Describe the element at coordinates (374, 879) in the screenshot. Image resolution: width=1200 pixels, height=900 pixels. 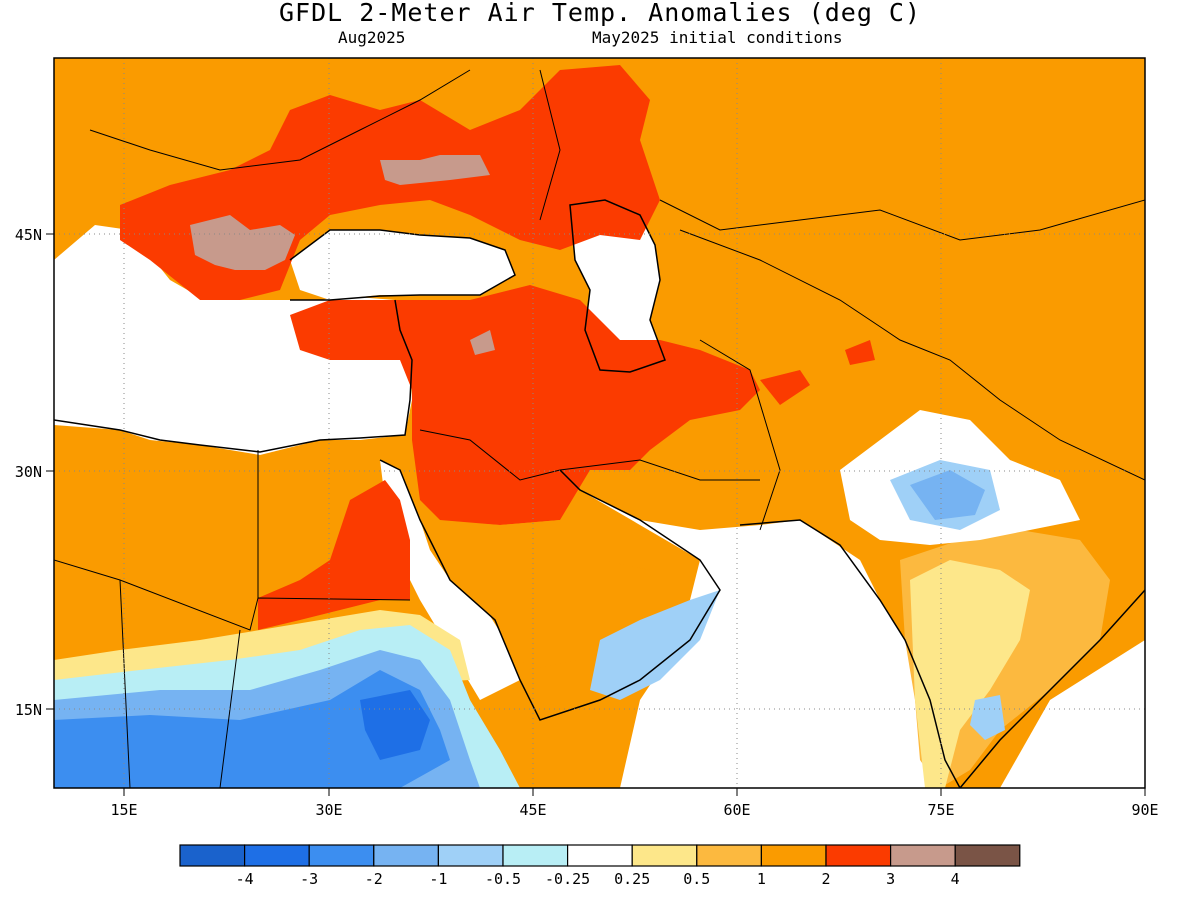
I see `colorbar-label: -2` at that location.